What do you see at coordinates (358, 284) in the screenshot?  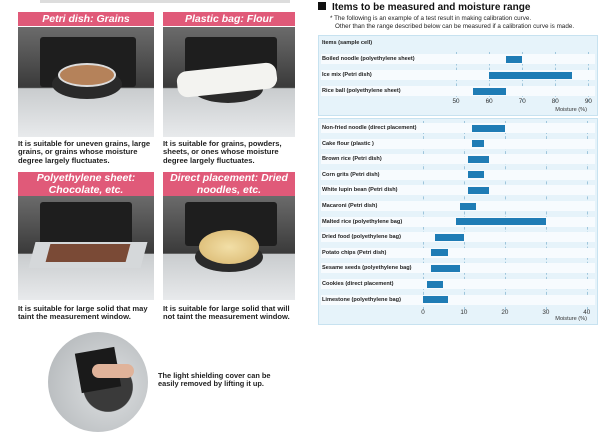 I see `category-label: Cookies (direct placement)` at bounding box center [358, 284].